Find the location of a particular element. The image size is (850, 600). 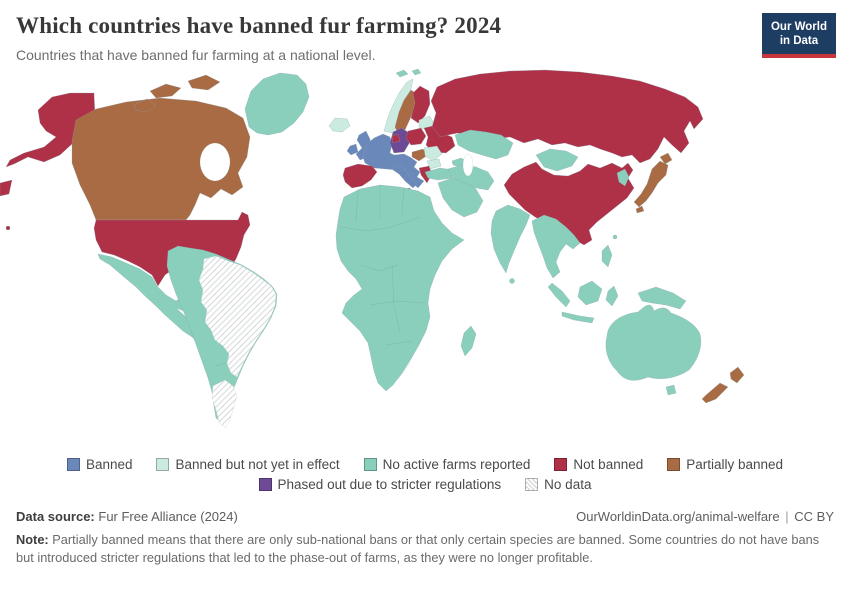

legend-item-no_active_farms: No active farms reported is located at coordinates (447, 464).